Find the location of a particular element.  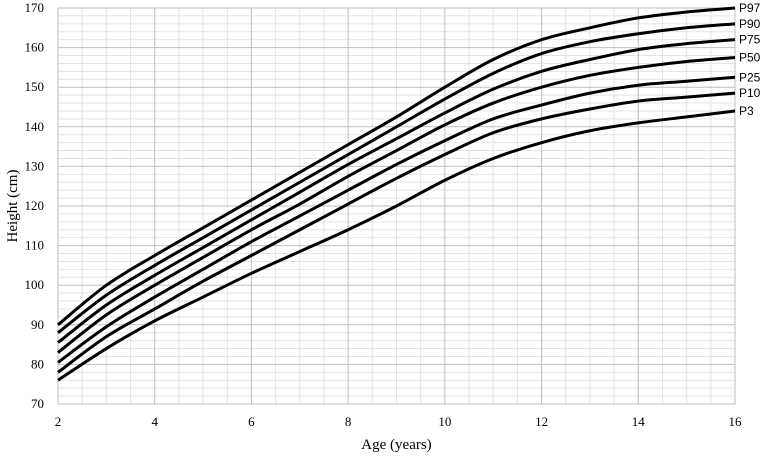

y-tick-label: 90 is located at coordinates (37, 324).